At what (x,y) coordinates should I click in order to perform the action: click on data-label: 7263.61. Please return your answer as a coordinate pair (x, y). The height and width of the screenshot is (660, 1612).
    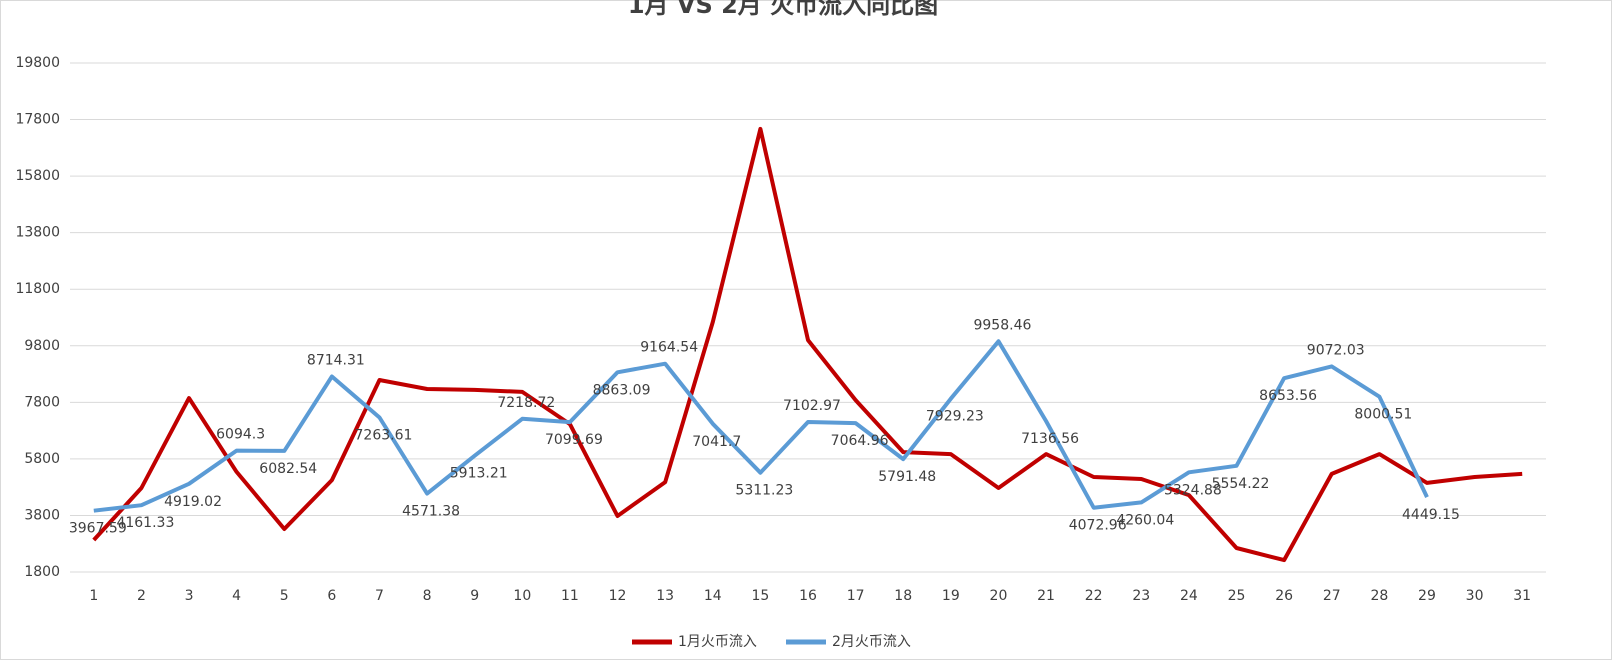
    Looking at the image, I should click on (384, 436).